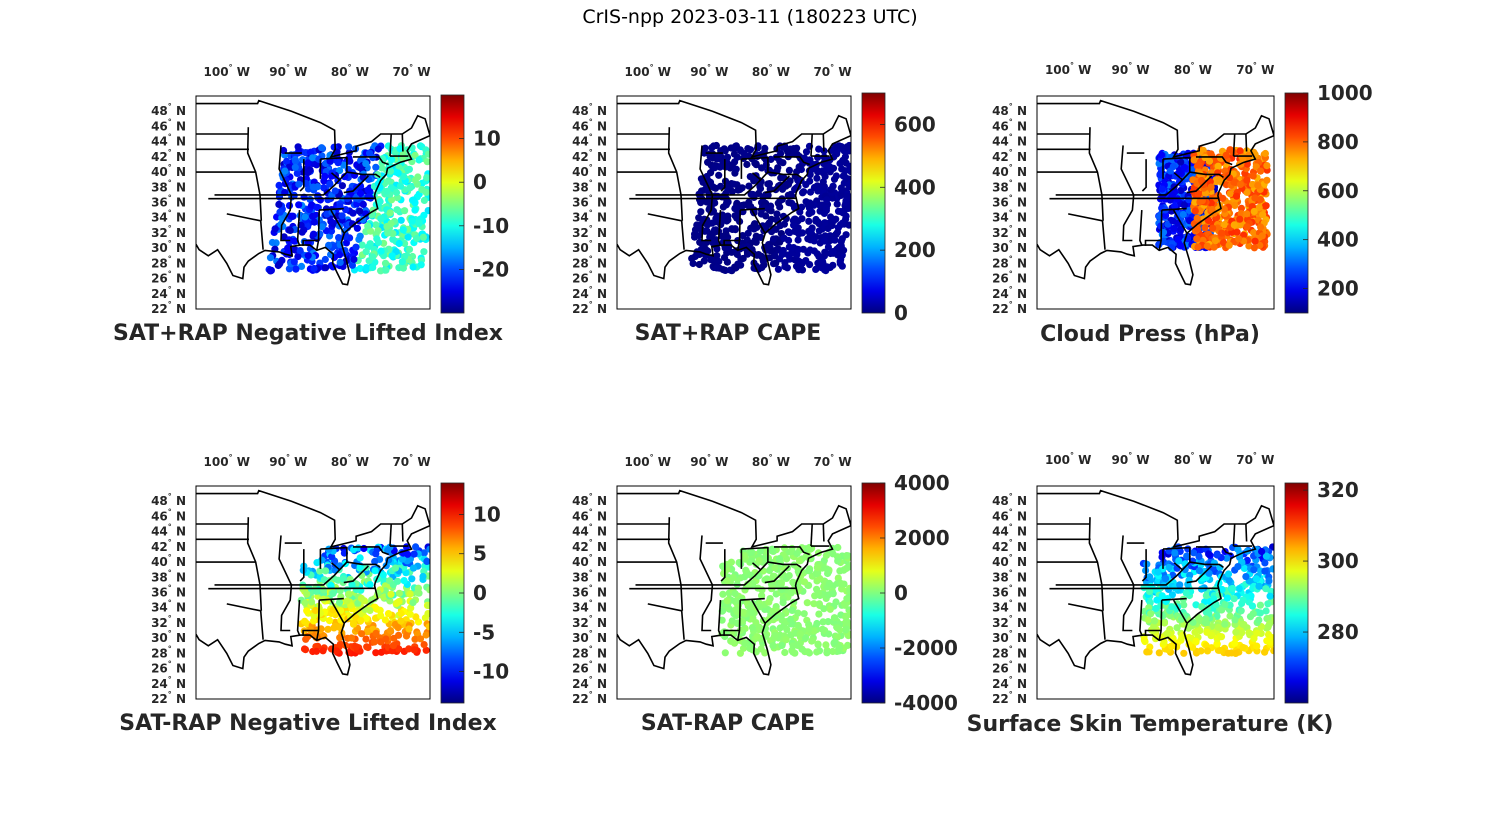  Describe the element at coordinates (589, 125) in the screenshot. I see `lat-tick-label: 46° N` at that location.